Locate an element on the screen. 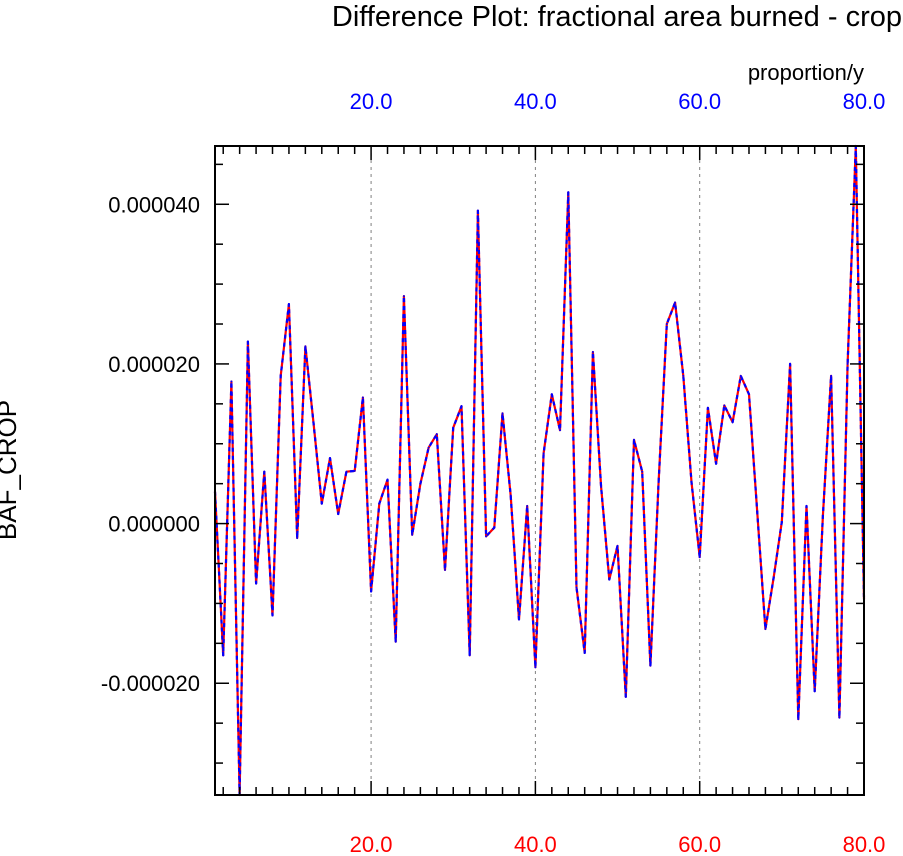 This screenshot has width=903, height=856. x-tick-label-bottom-2: 60.0 is located at coordinates (699, 844).